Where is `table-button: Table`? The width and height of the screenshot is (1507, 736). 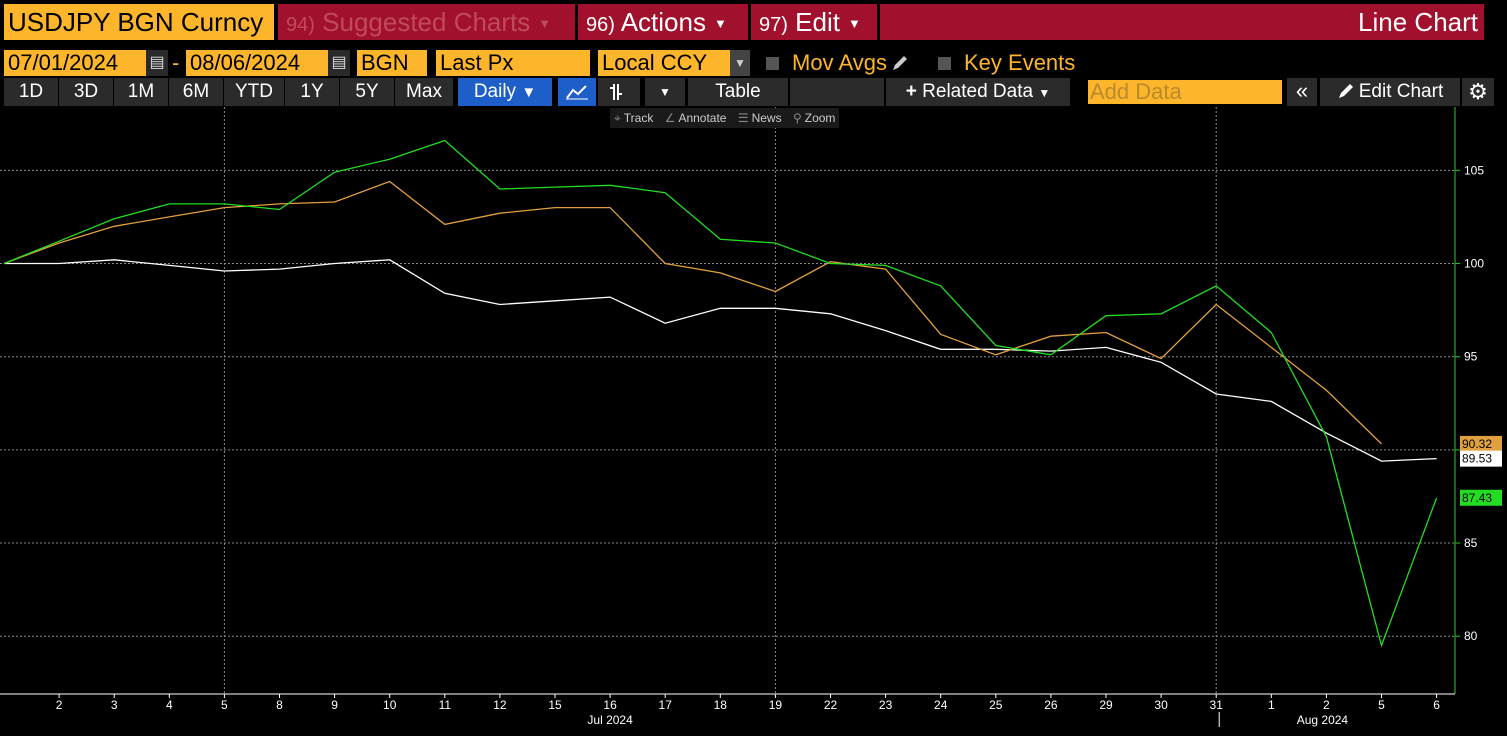 table-button: Table is located at coordinates (738, 92).